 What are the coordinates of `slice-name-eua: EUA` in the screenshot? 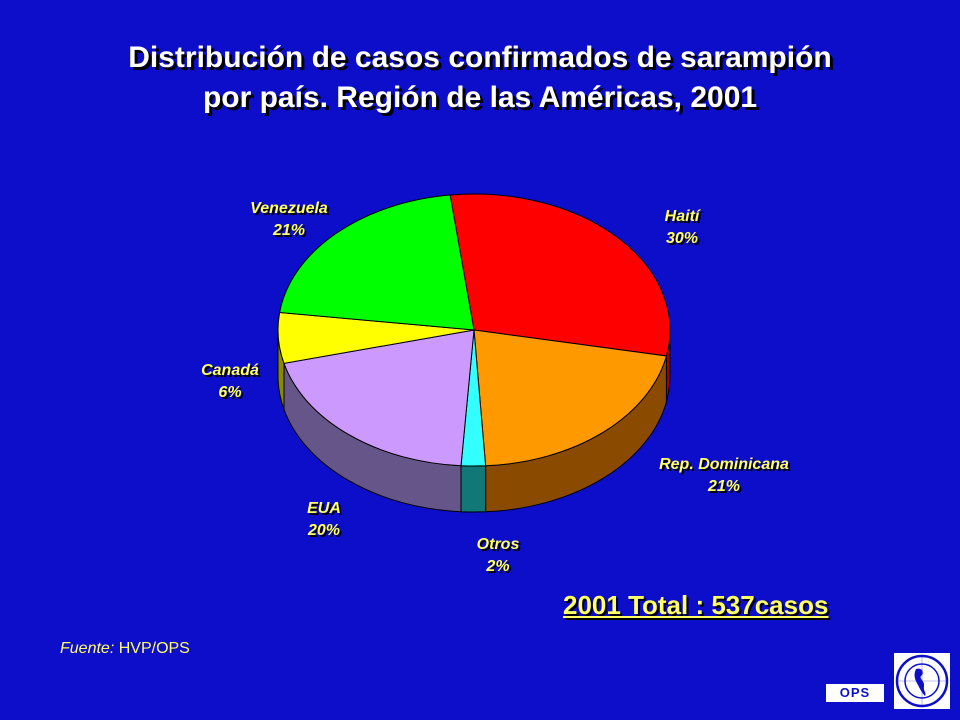 It's located at (324, 508).